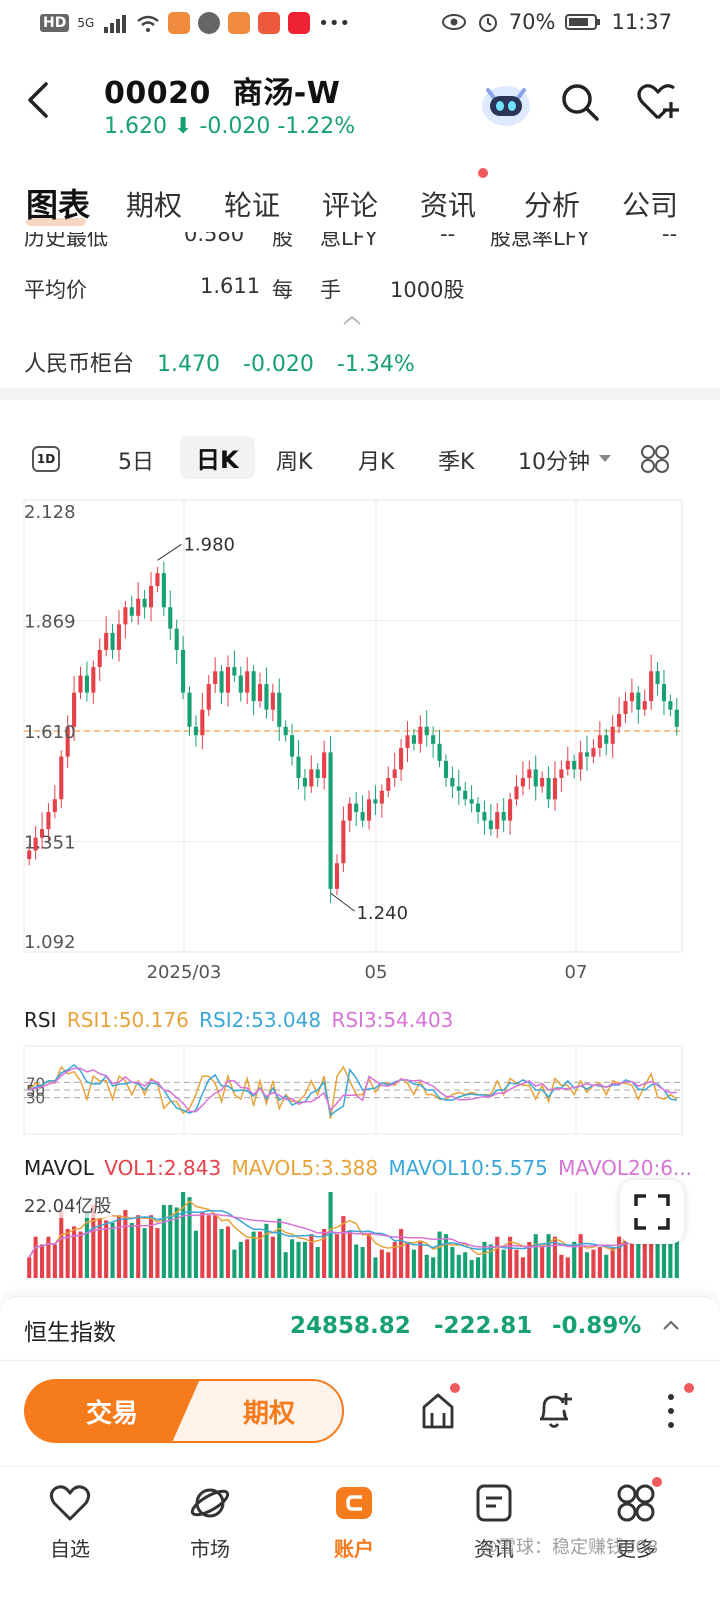  I want to click on lot-label-b: 手, so click(330, 290).